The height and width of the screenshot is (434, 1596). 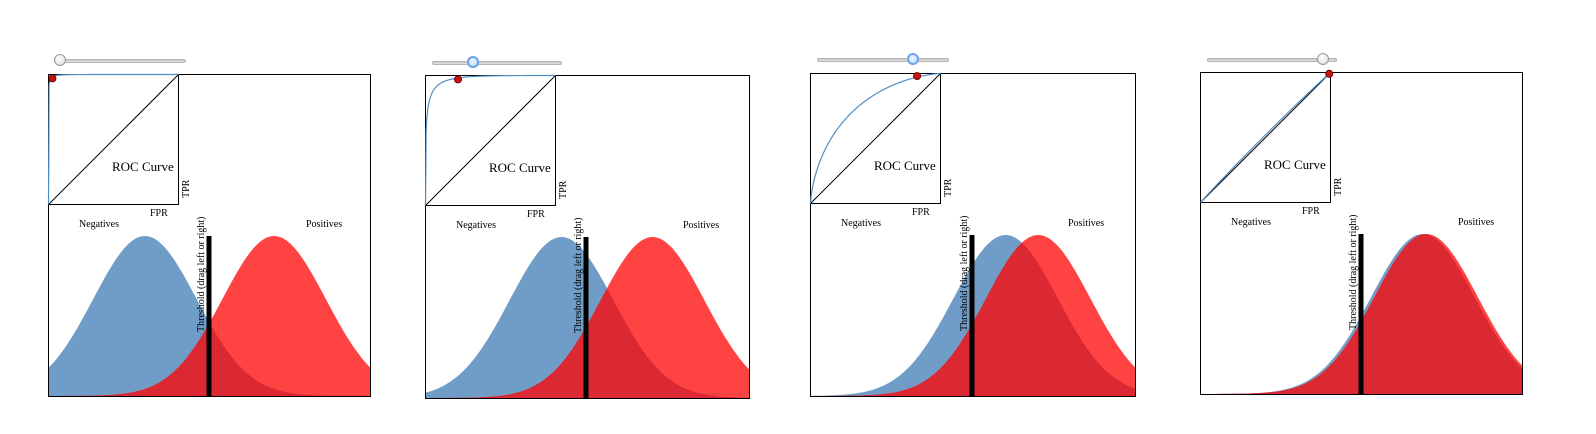 I want to click on negatives-distribution, so click(x=209, y=316).